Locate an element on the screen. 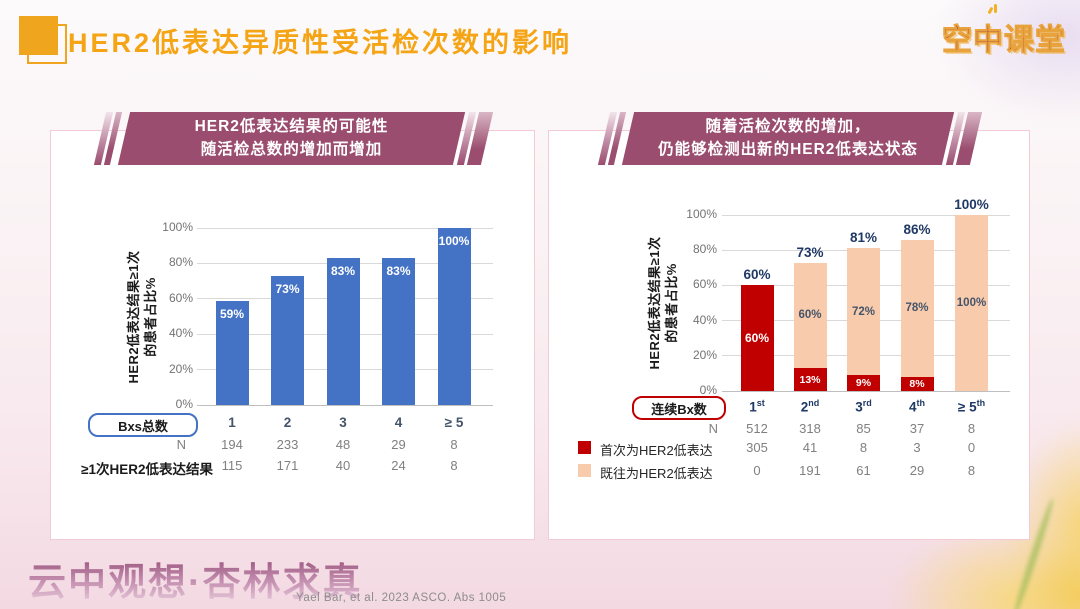 This screenshot has width=1080, height=609. right-banner-line1: 随着活检次数的增加， is located at coordinates (788, 127).